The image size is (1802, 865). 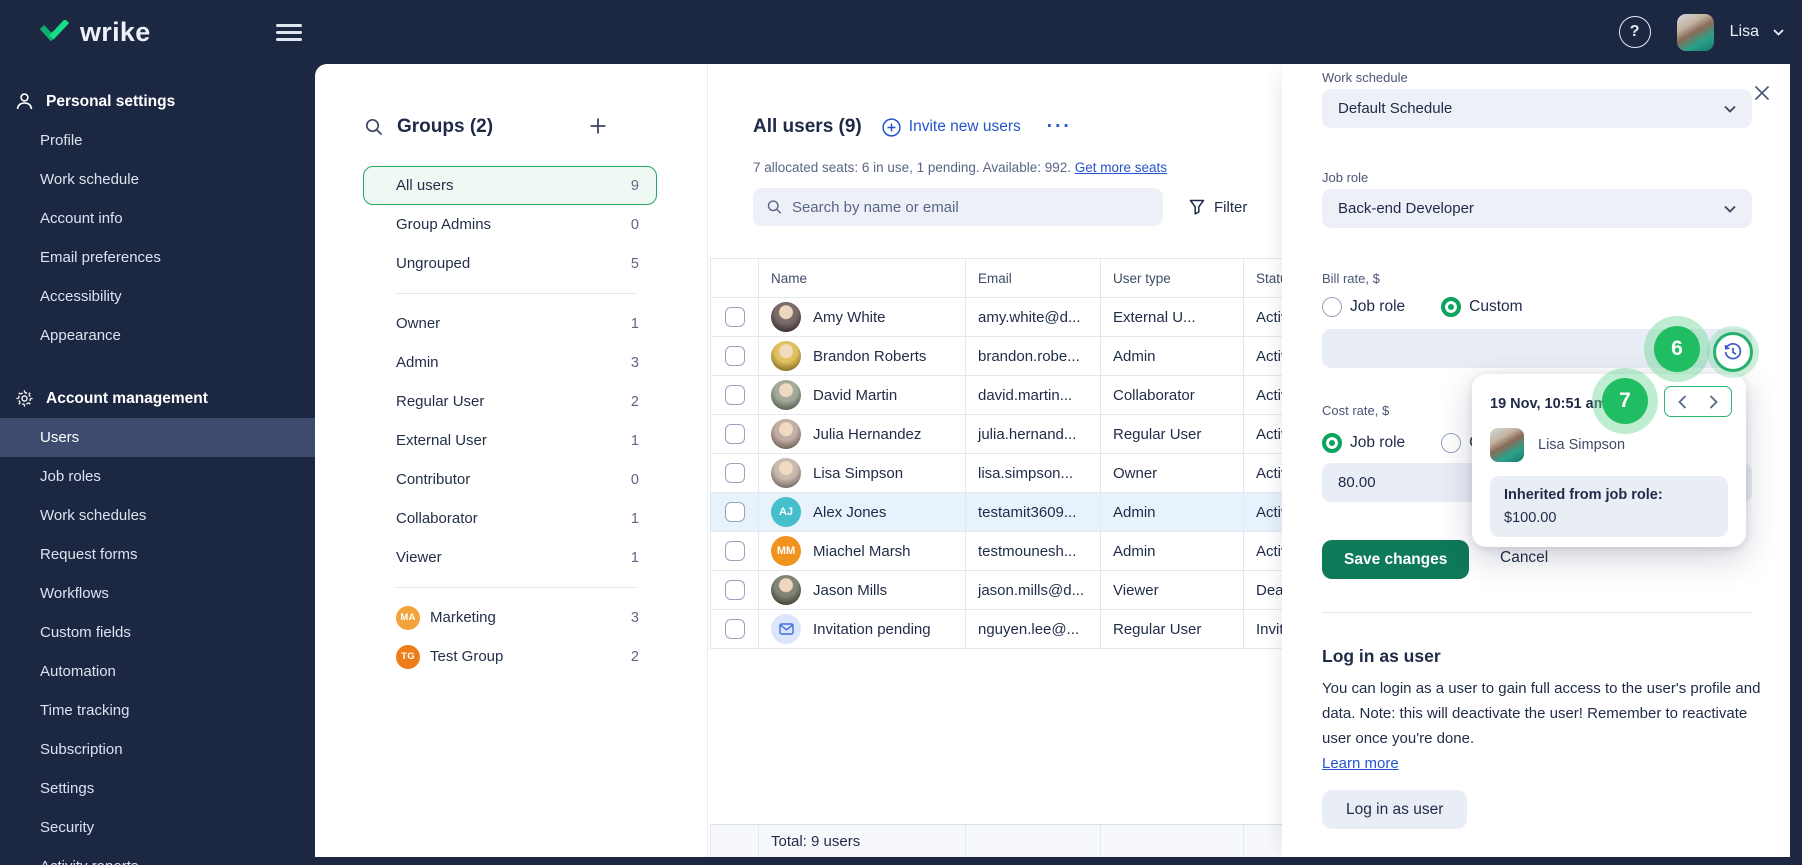 What do you see at coordinates (1537, 208) in the screenshot?
I see `job-role-select: Back-end Developer` at bounding box center [1537, 208].